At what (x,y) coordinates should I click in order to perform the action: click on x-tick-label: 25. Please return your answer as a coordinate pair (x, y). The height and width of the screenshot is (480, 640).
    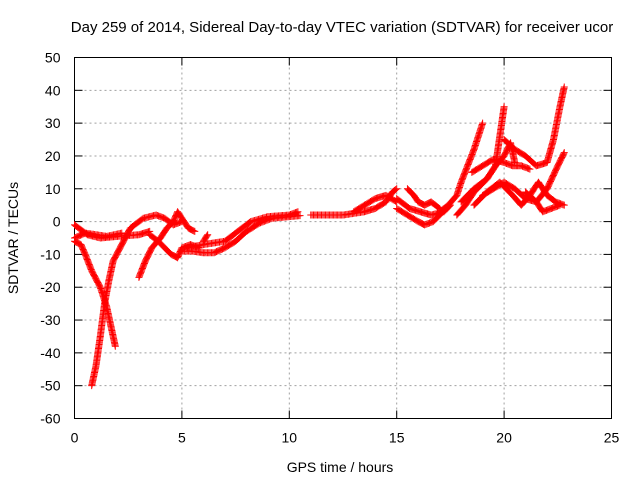
    Looking at the image, I should click on (612, 438).